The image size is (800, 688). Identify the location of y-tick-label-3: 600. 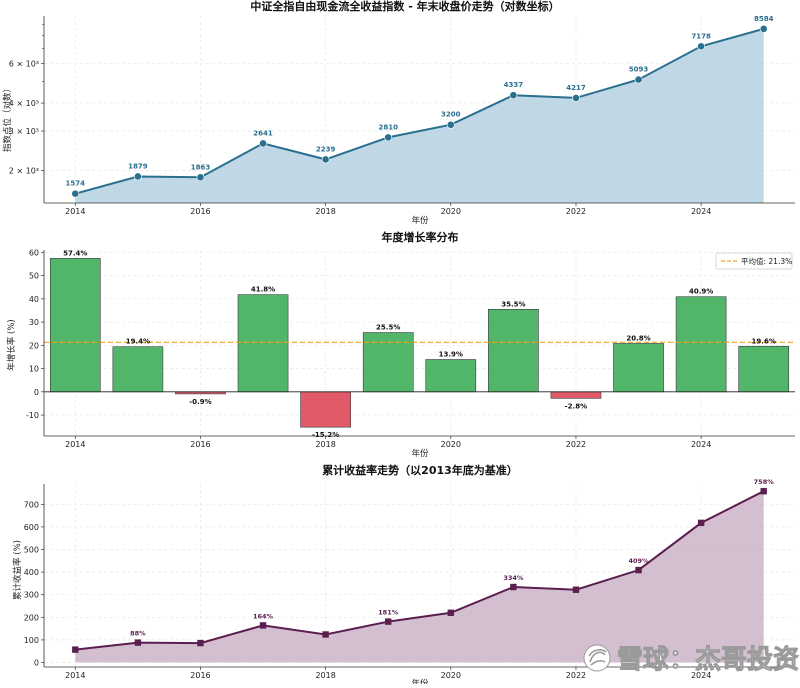
(31, 527).